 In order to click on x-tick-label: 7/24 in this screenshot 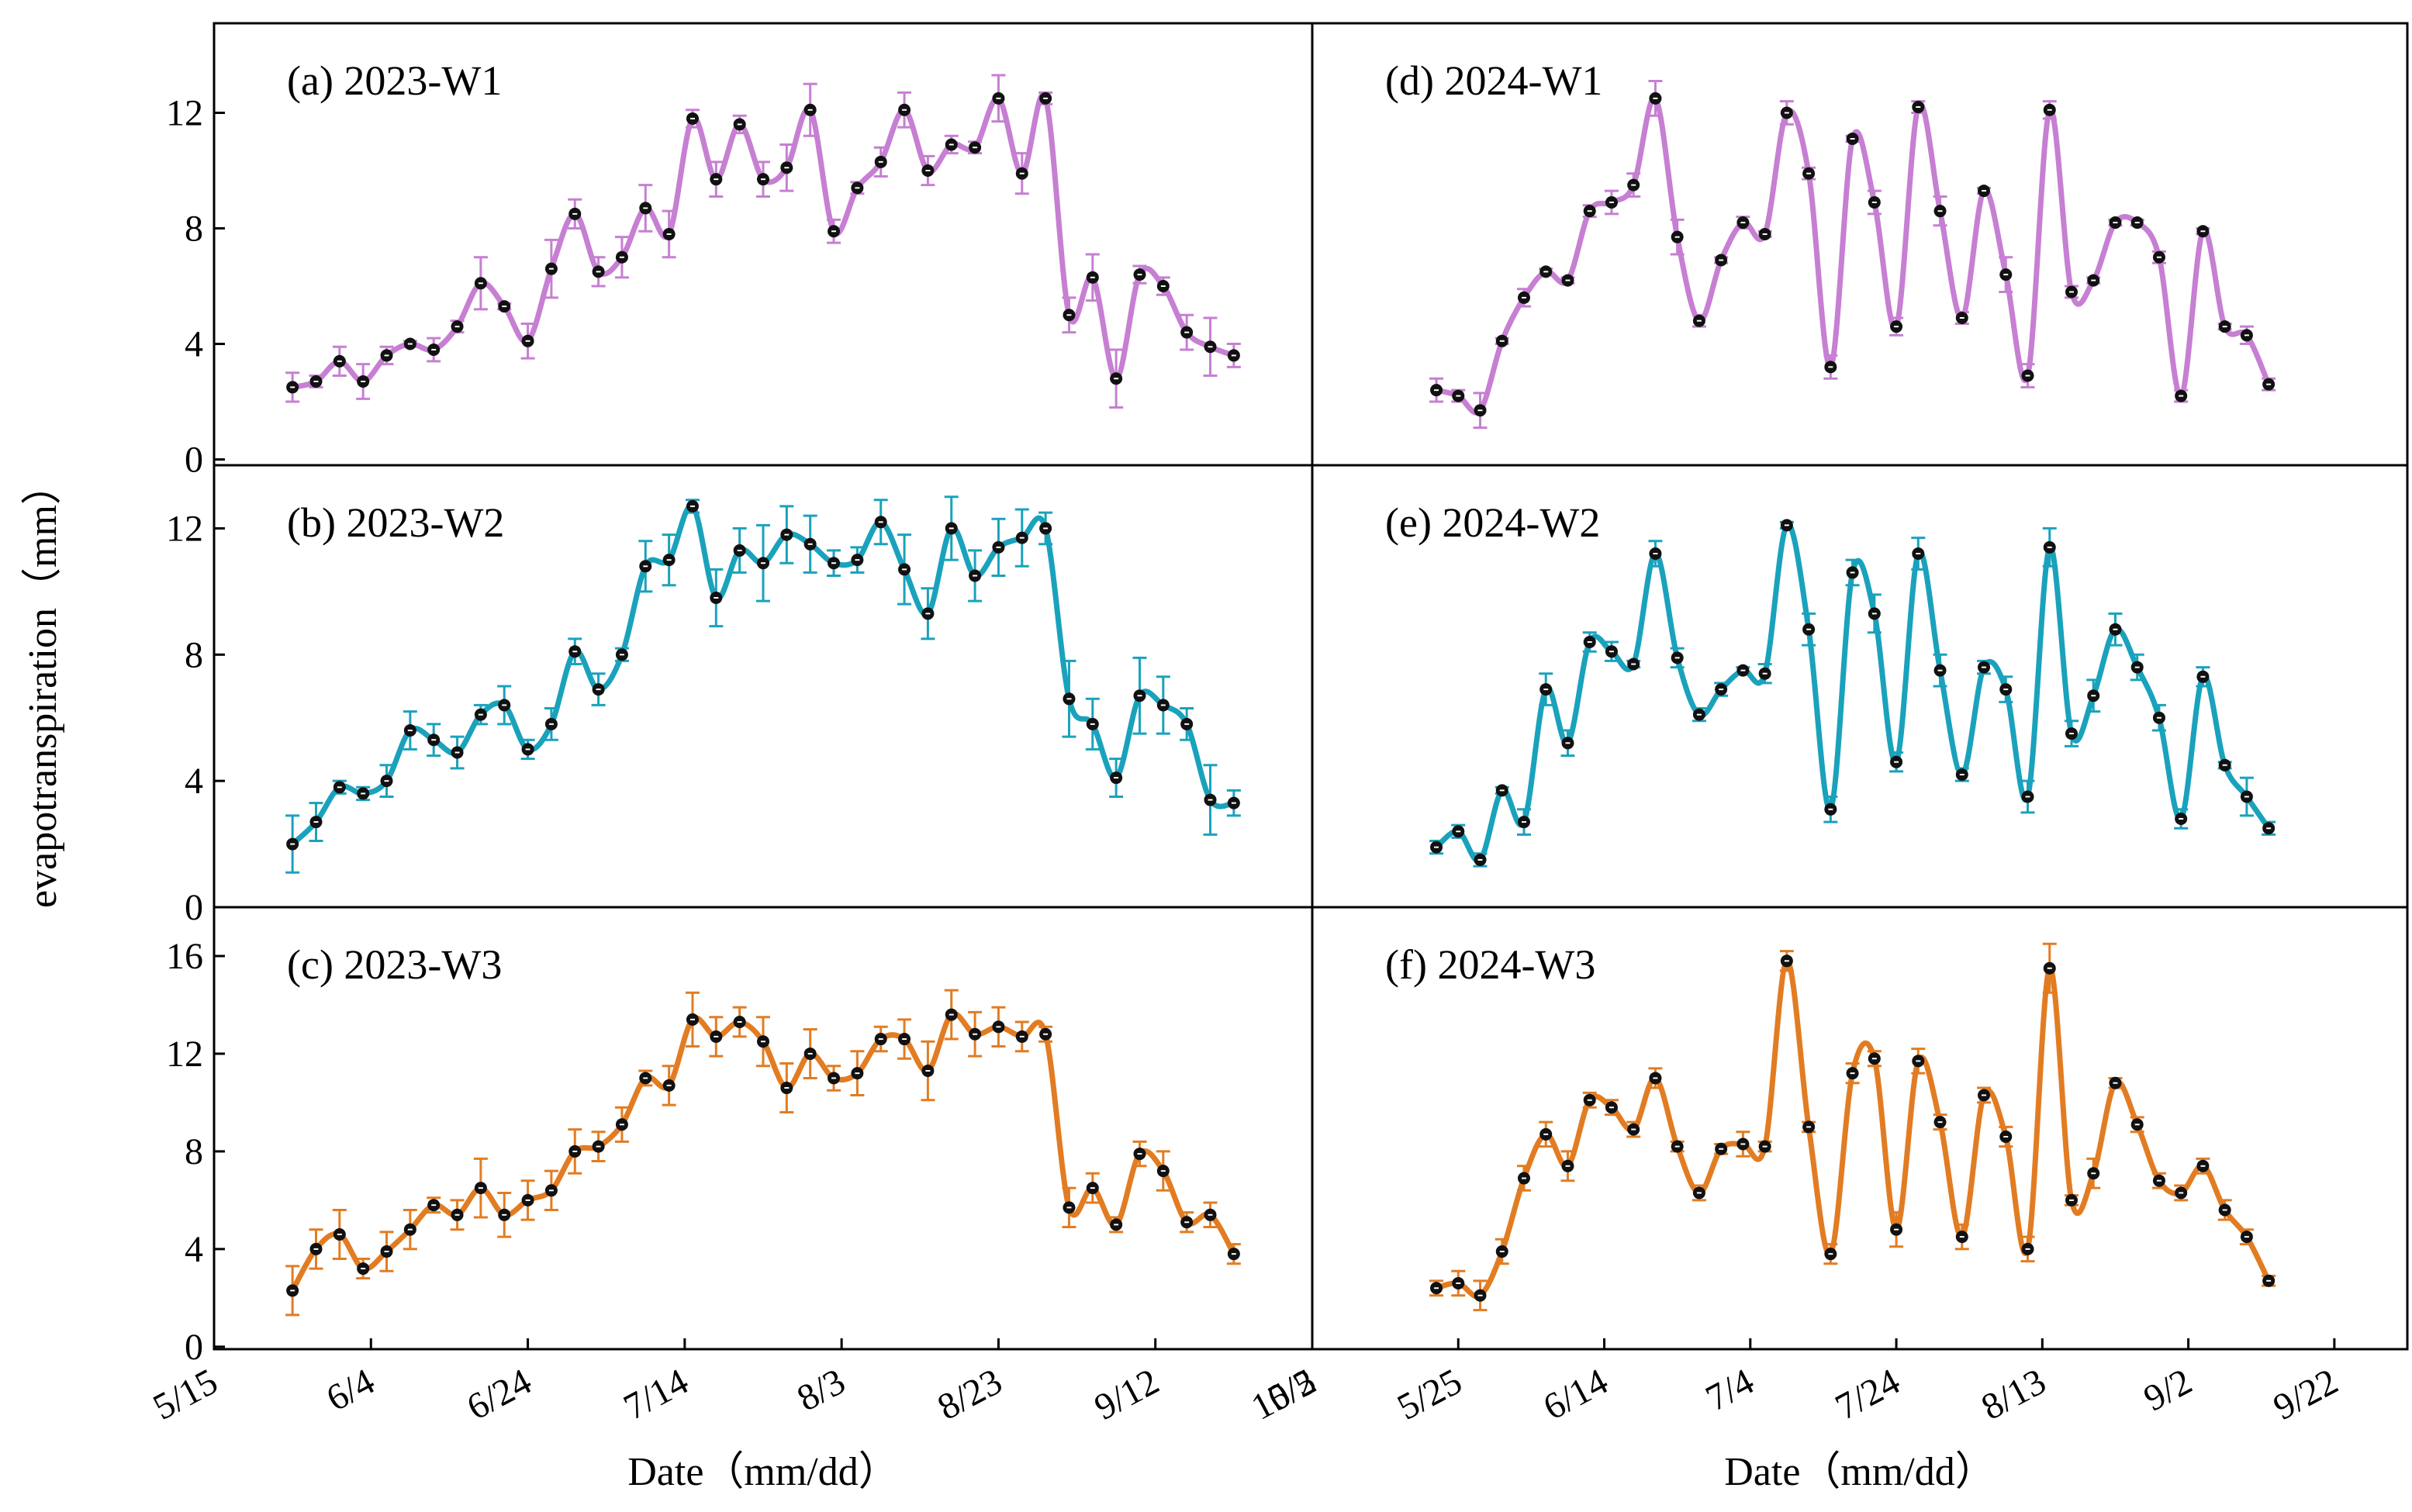, I will do `click(1867, 1394)`.